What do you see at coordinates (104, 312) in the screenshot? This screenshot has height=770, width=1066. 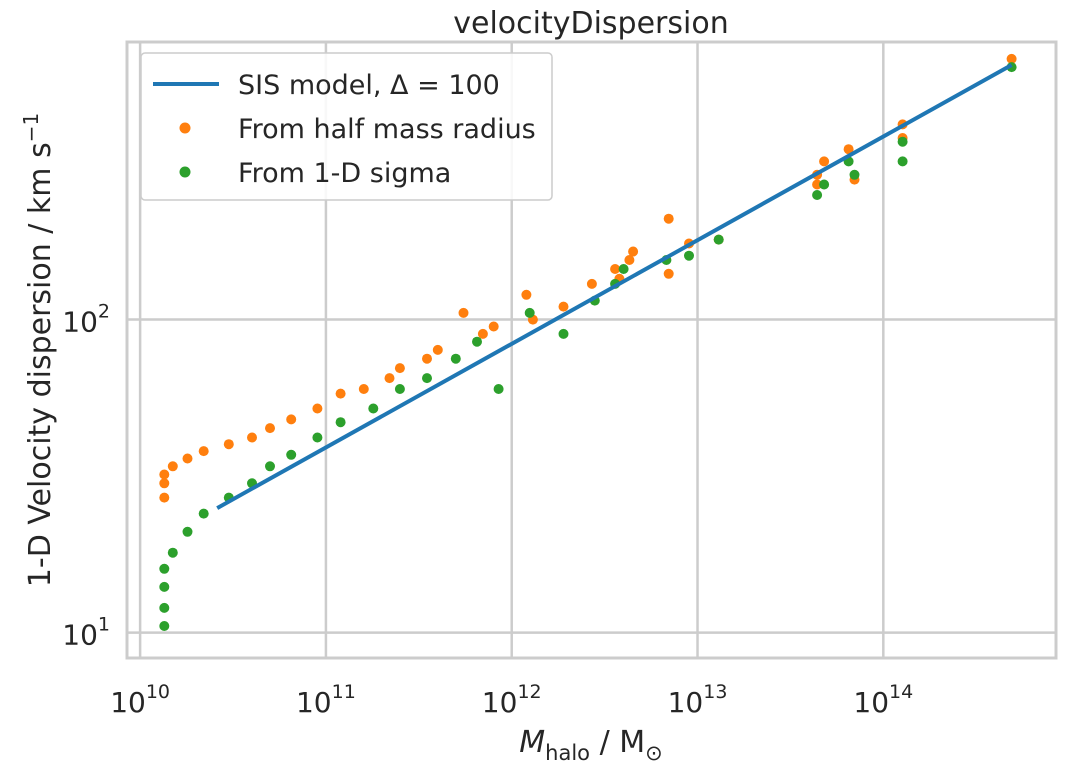 I see `y-tick-exponent: 2` at bounding box center [104, 312].